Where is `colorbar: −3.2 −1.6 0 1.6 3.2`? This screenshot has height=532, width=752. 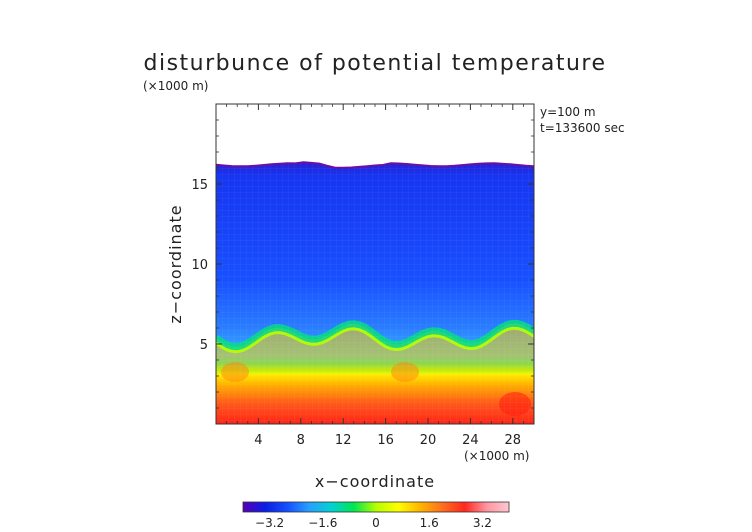 colorbar: −3.2 −1.6 0 1.6 3.2 is located at coordinates (376, 515).